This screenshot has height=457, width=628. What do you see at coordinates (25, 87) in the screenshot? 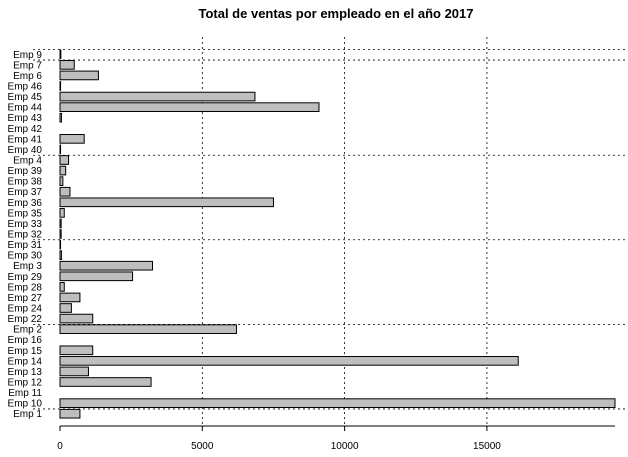
I see `category-label: Emp 46` at bounding box center [25, 87].